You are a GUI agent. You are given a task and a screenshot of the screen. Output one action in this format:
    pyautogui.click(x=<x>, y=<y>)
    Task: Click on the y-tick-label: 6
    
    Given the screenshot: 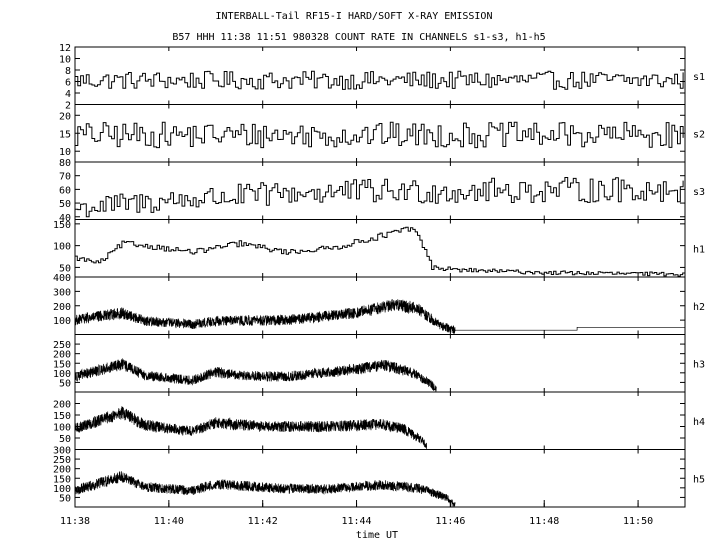 What is the action you would take?
    pyautogui.click(x=68, y=83)
    